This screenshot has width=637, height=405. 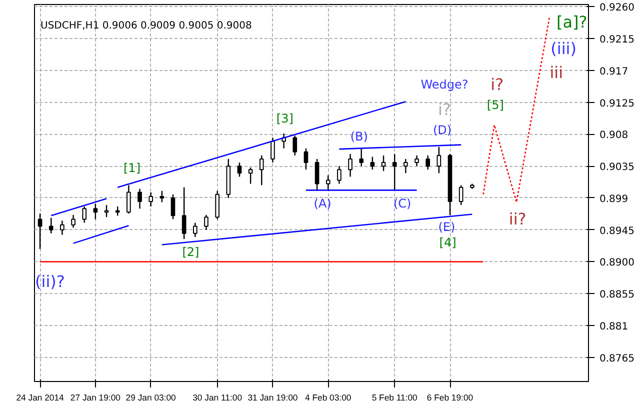 What do you see at coordinates (557, 72) in the screenshot?
I see `annotation: iii` at bounding box center [557, 72].